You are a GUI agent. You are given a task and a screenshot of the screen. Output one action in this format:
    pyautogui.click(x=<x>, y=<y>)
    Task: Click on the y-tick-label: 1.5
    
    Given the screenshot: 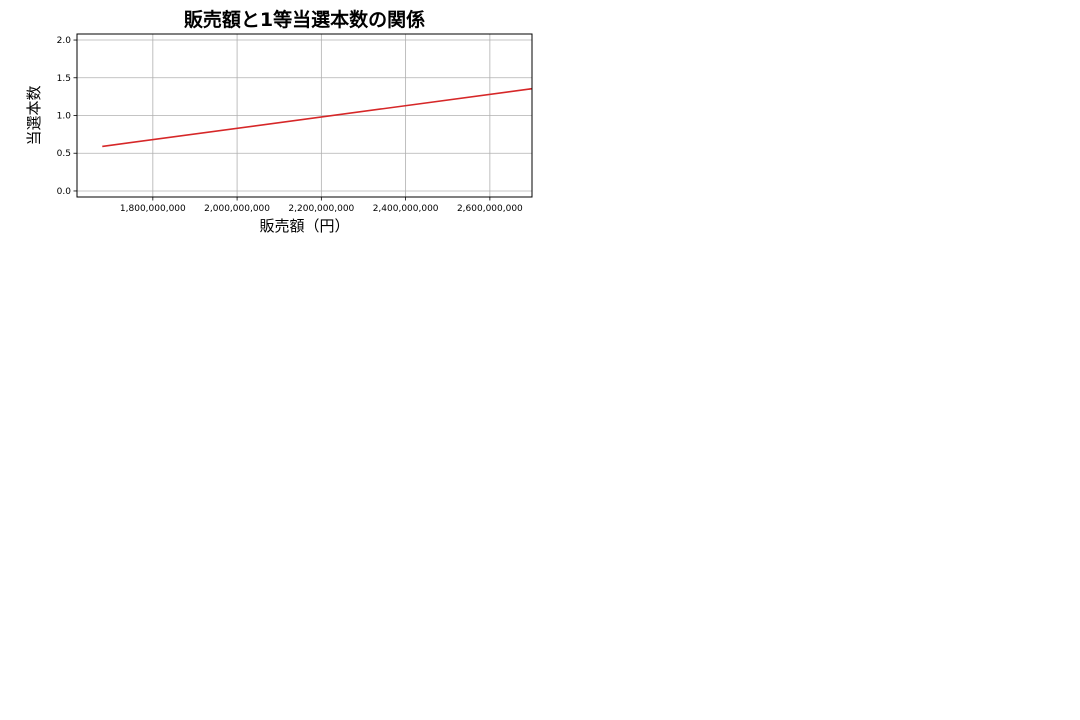 What is the action you would take?
    pyautogui.click(x=64, y=79)
    